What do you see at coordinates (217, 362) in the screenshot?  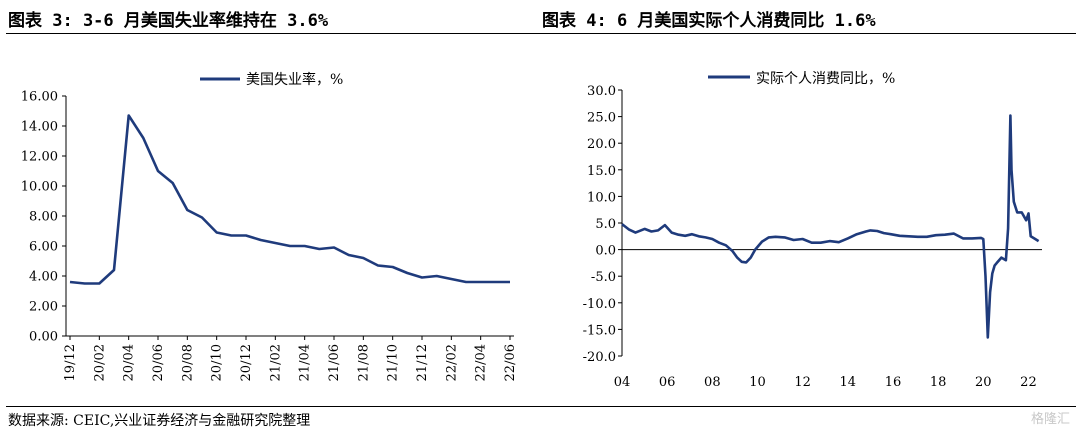 I see `left-x-tick-label: 20/10` at bounding box center [217, 362].